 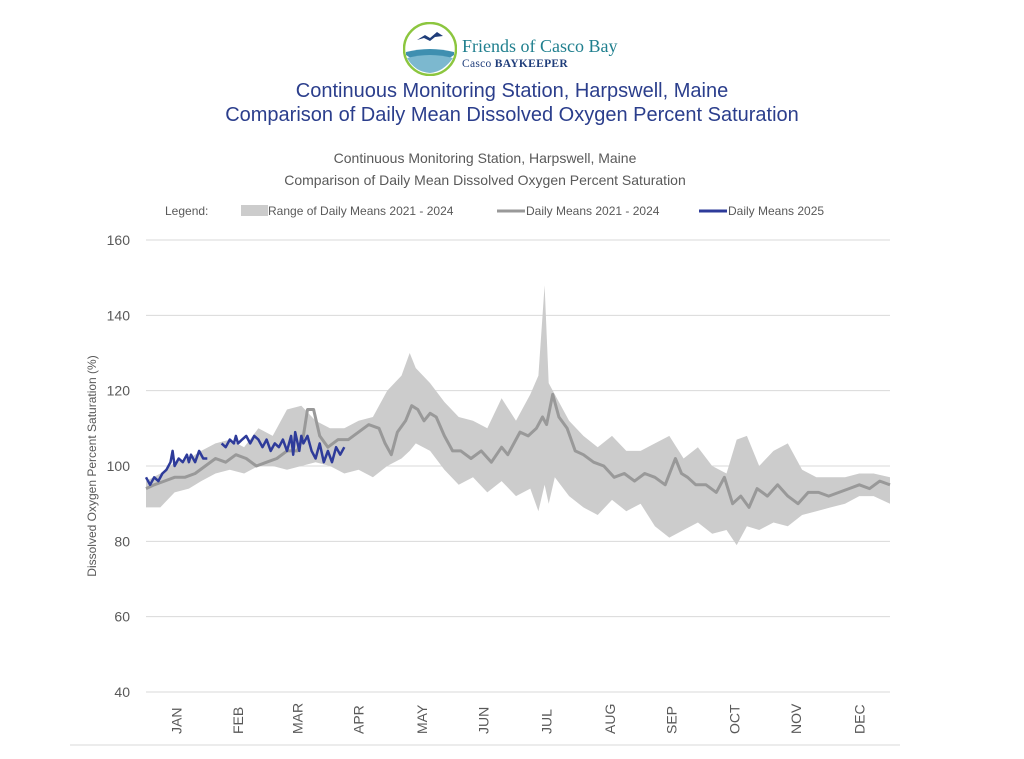 I want to click on y-tick-label: 100, so click(x=119, y=466).